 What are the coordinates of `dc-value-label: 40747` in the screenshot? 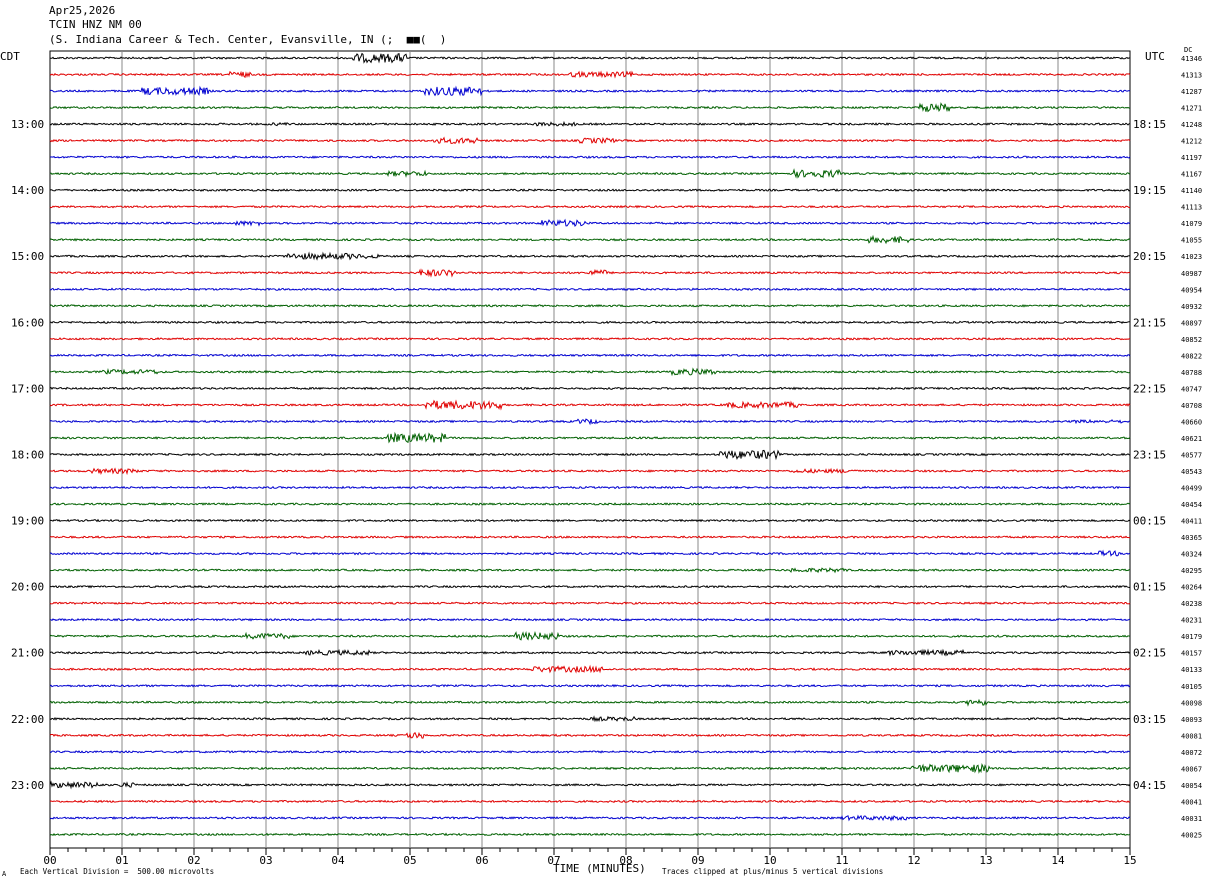 It's located at (1191, 389).